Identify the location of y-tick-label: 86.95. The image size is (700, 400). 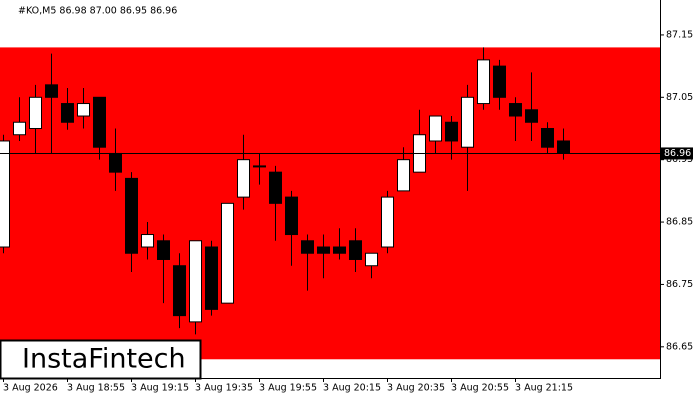
(679, 159).